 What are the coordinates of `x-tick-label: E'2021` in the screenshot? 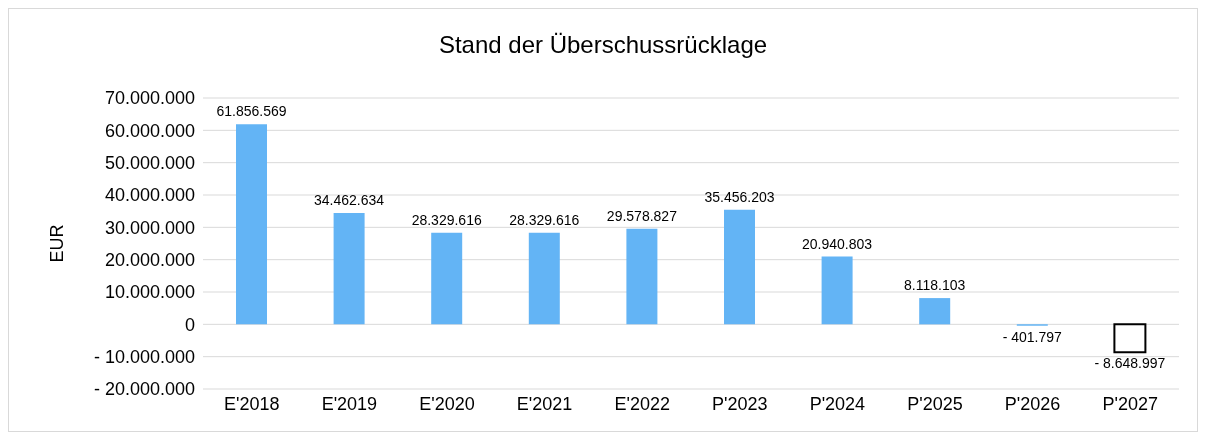 It's located at (544, 403).